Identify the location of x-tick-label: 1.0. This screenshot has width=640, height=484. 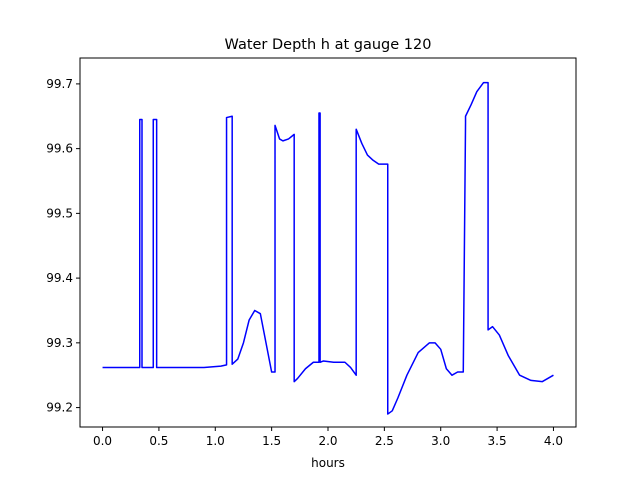
(215, 441).